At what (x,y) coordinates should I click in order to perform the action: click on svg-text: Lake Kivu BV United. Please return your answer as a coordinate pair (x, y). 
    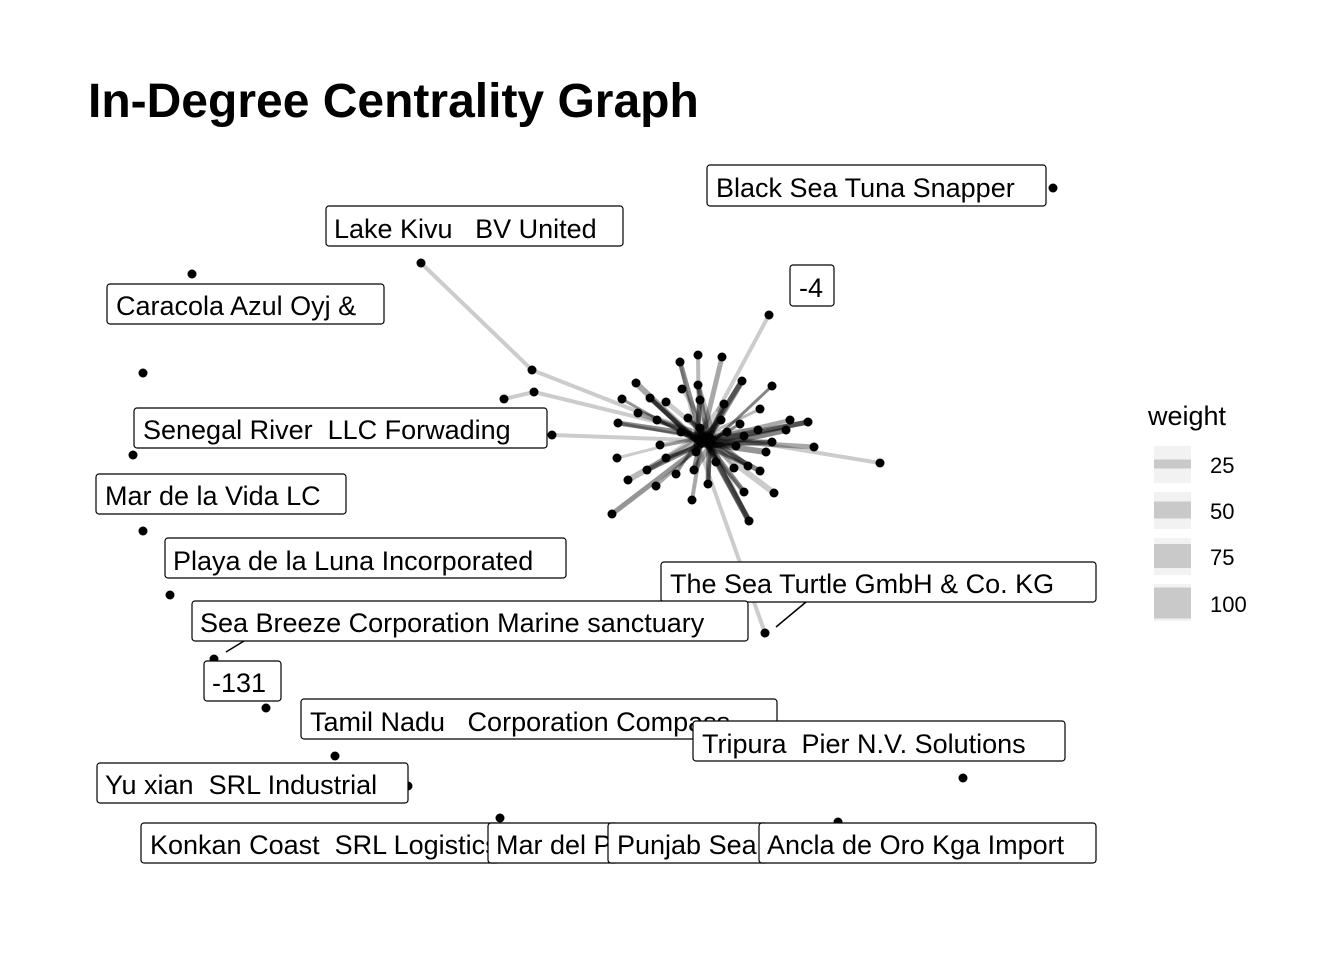
    Looking at the image, I should click on (465, 229).